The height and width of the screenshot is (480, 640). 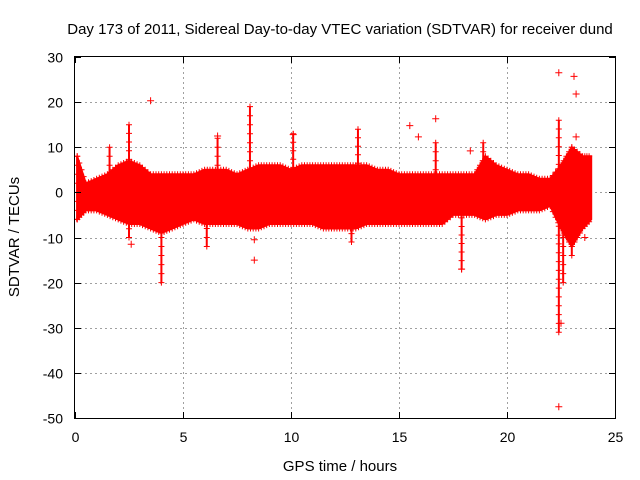 What do you see at coordinates (76, 437) in the screenshot?
I see `x-tick-label: 0` at bounding box center [76, 437].